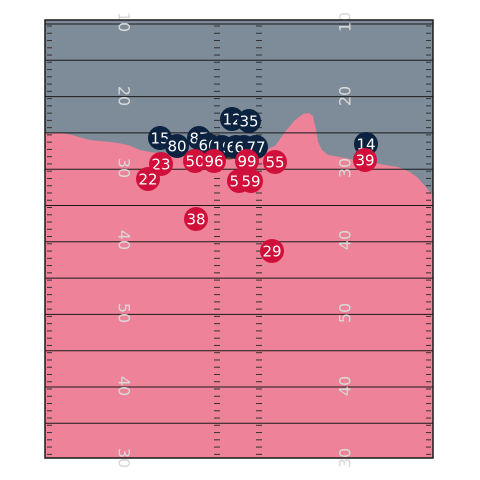  What do you see at coordinates (231, 120) in the screenshot?
I see `jersey-number: 12` at bounding box center [231, 120].